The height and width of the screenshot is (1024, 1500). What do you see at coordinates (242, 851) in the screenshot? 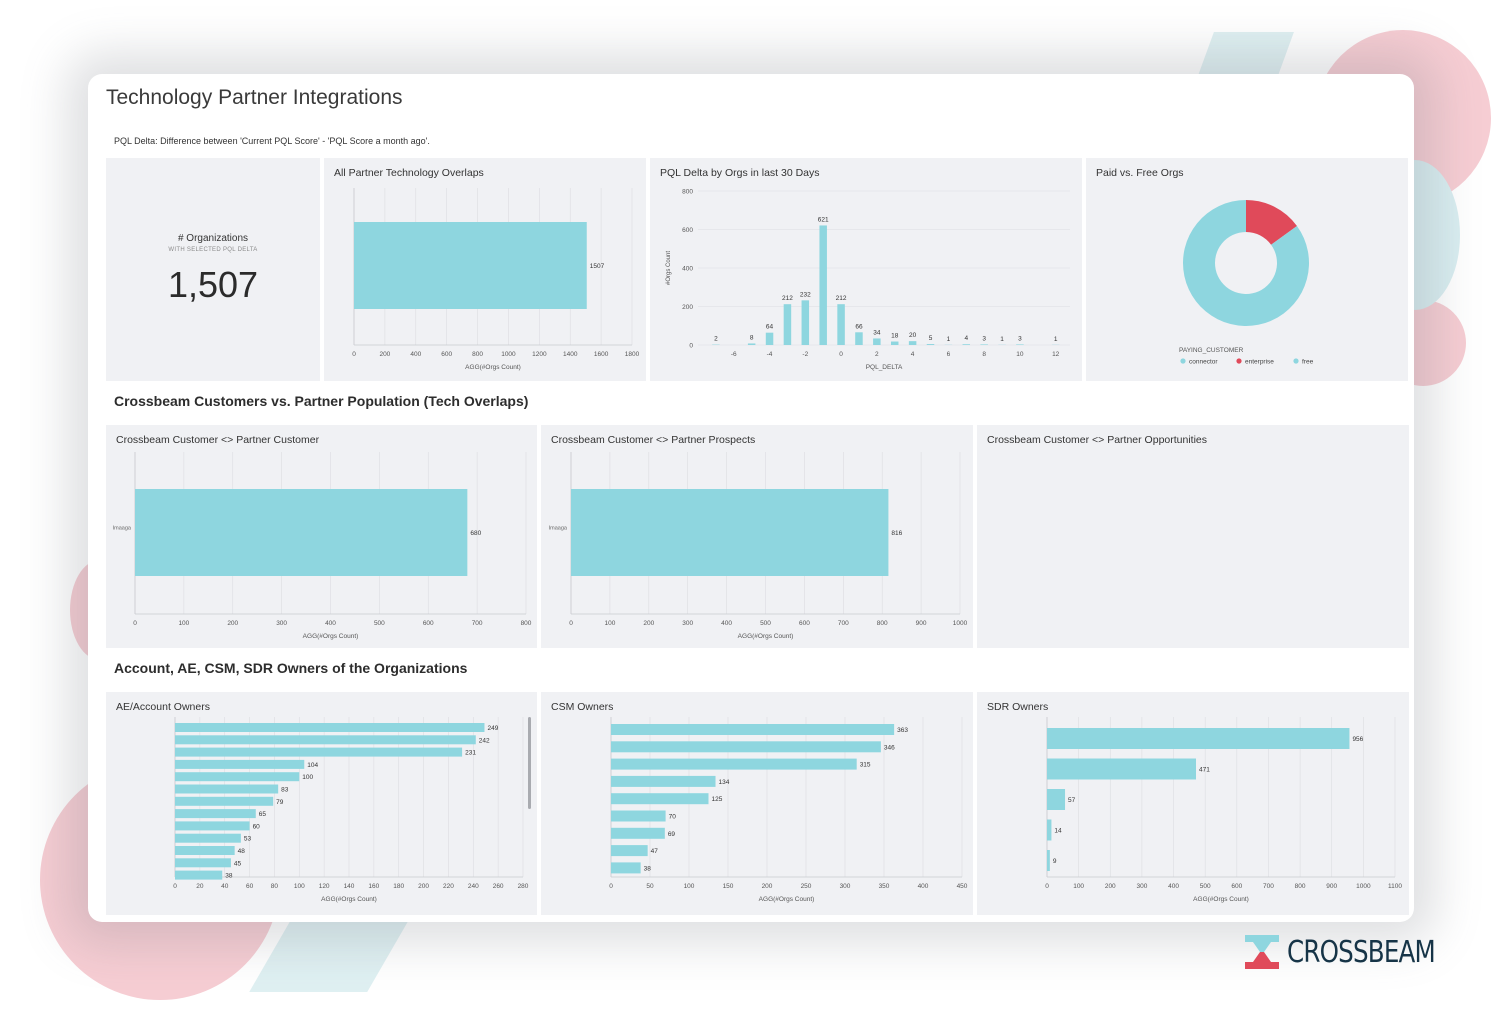
I see `bar-value-label: 48` at bounding box center [242, 851].